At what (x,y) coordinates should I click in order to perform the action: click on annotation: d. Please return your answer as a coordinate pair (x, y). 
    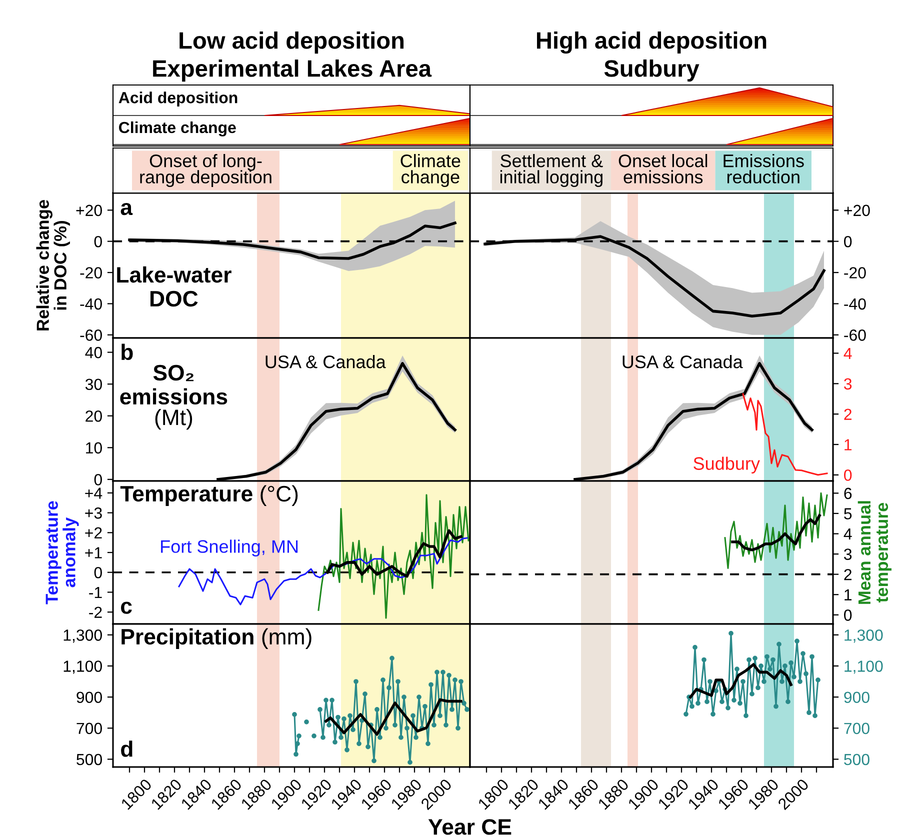
    Looking at the image, I should click on (126, 748).